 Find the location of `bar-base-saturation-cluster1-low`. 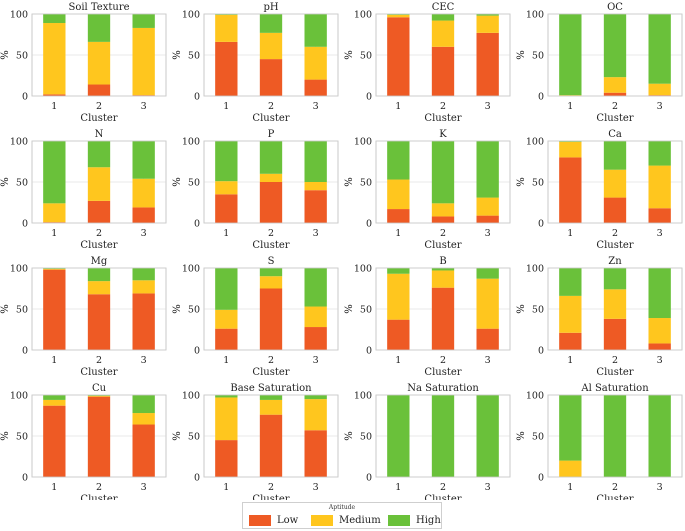

bar-base-saturation-cluster1-low is located at coordinates (226, 458).